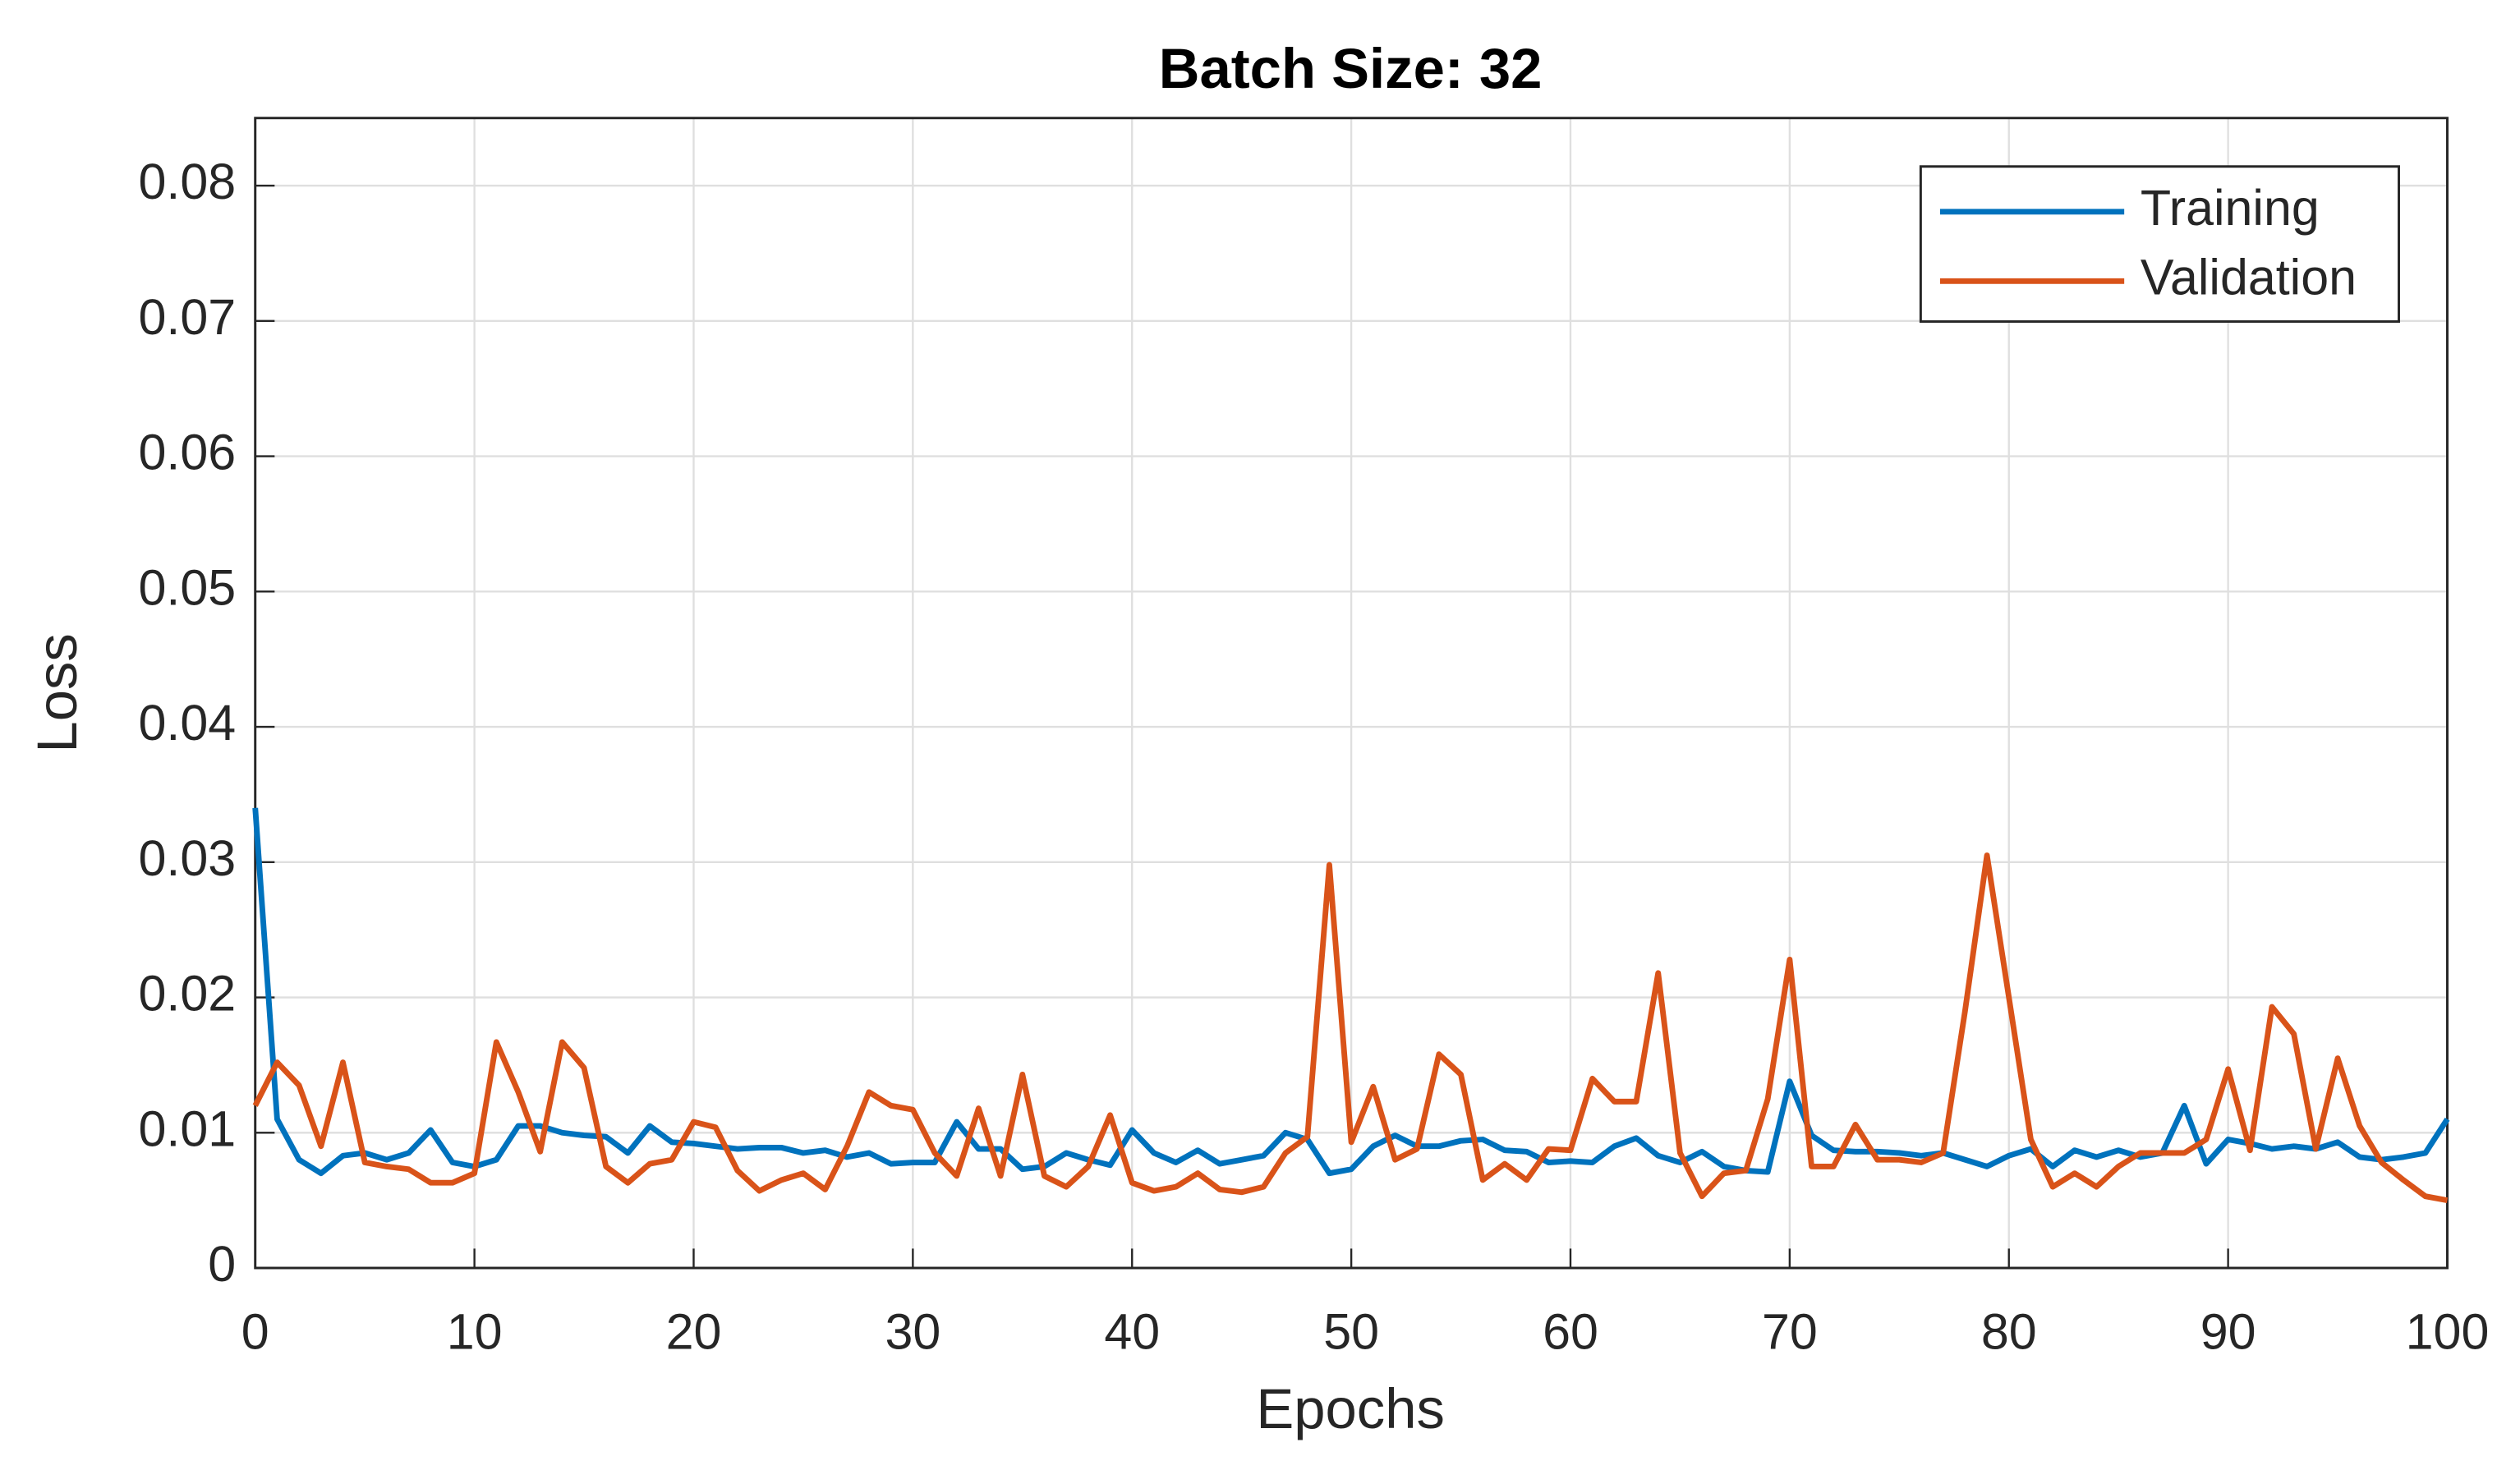 This screenshot has height=1470, width=2520. What do you see at coordinates (187, 1128) in the screenshot?
I see `y-tick-label: 0.01` at bounding box center [187, 1128].